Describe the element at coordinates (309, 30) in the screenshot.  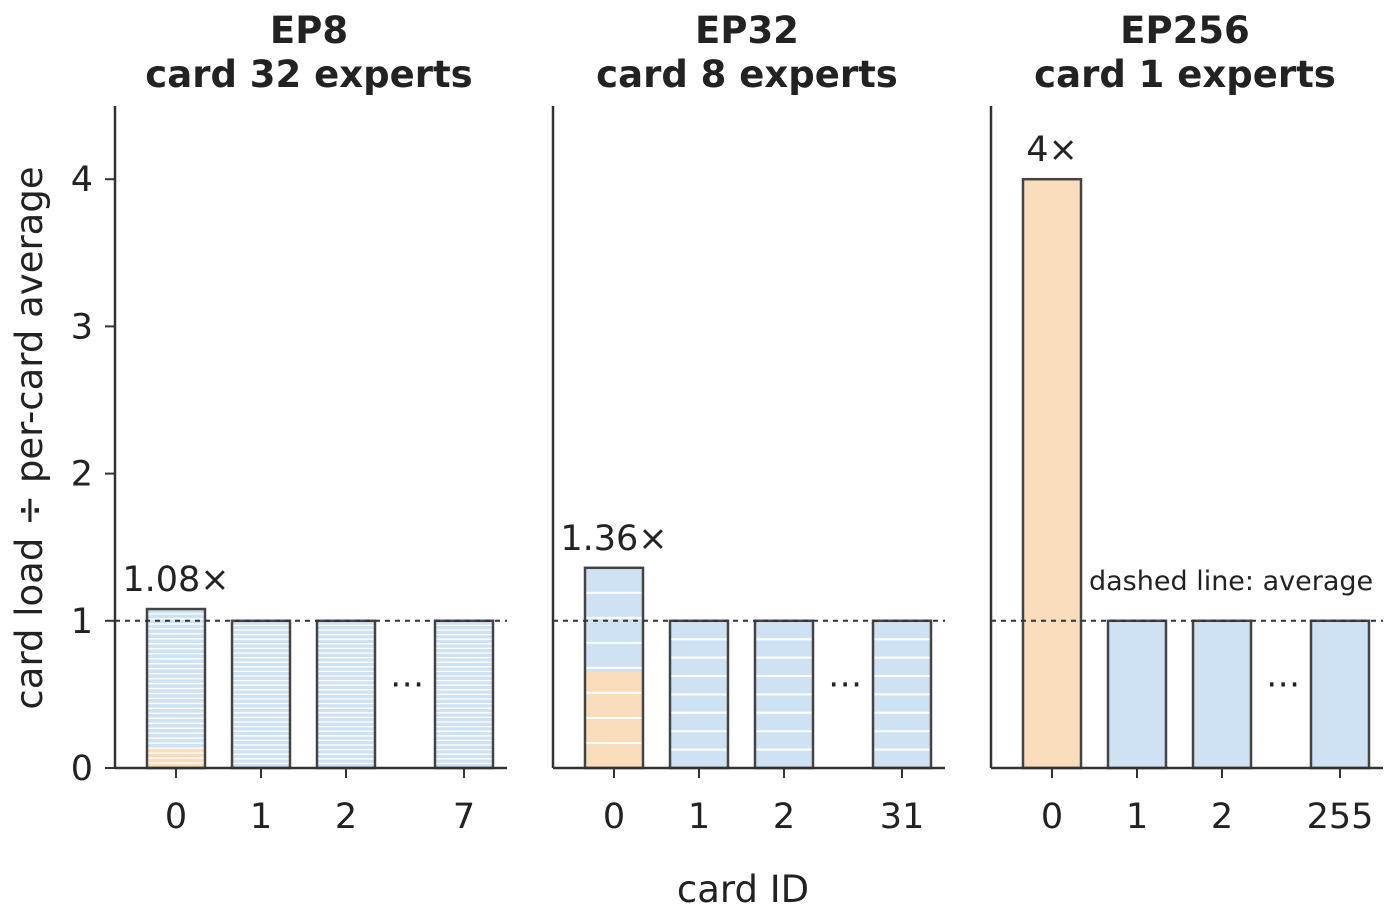
I see `panel-title-line: EP8` at that location.